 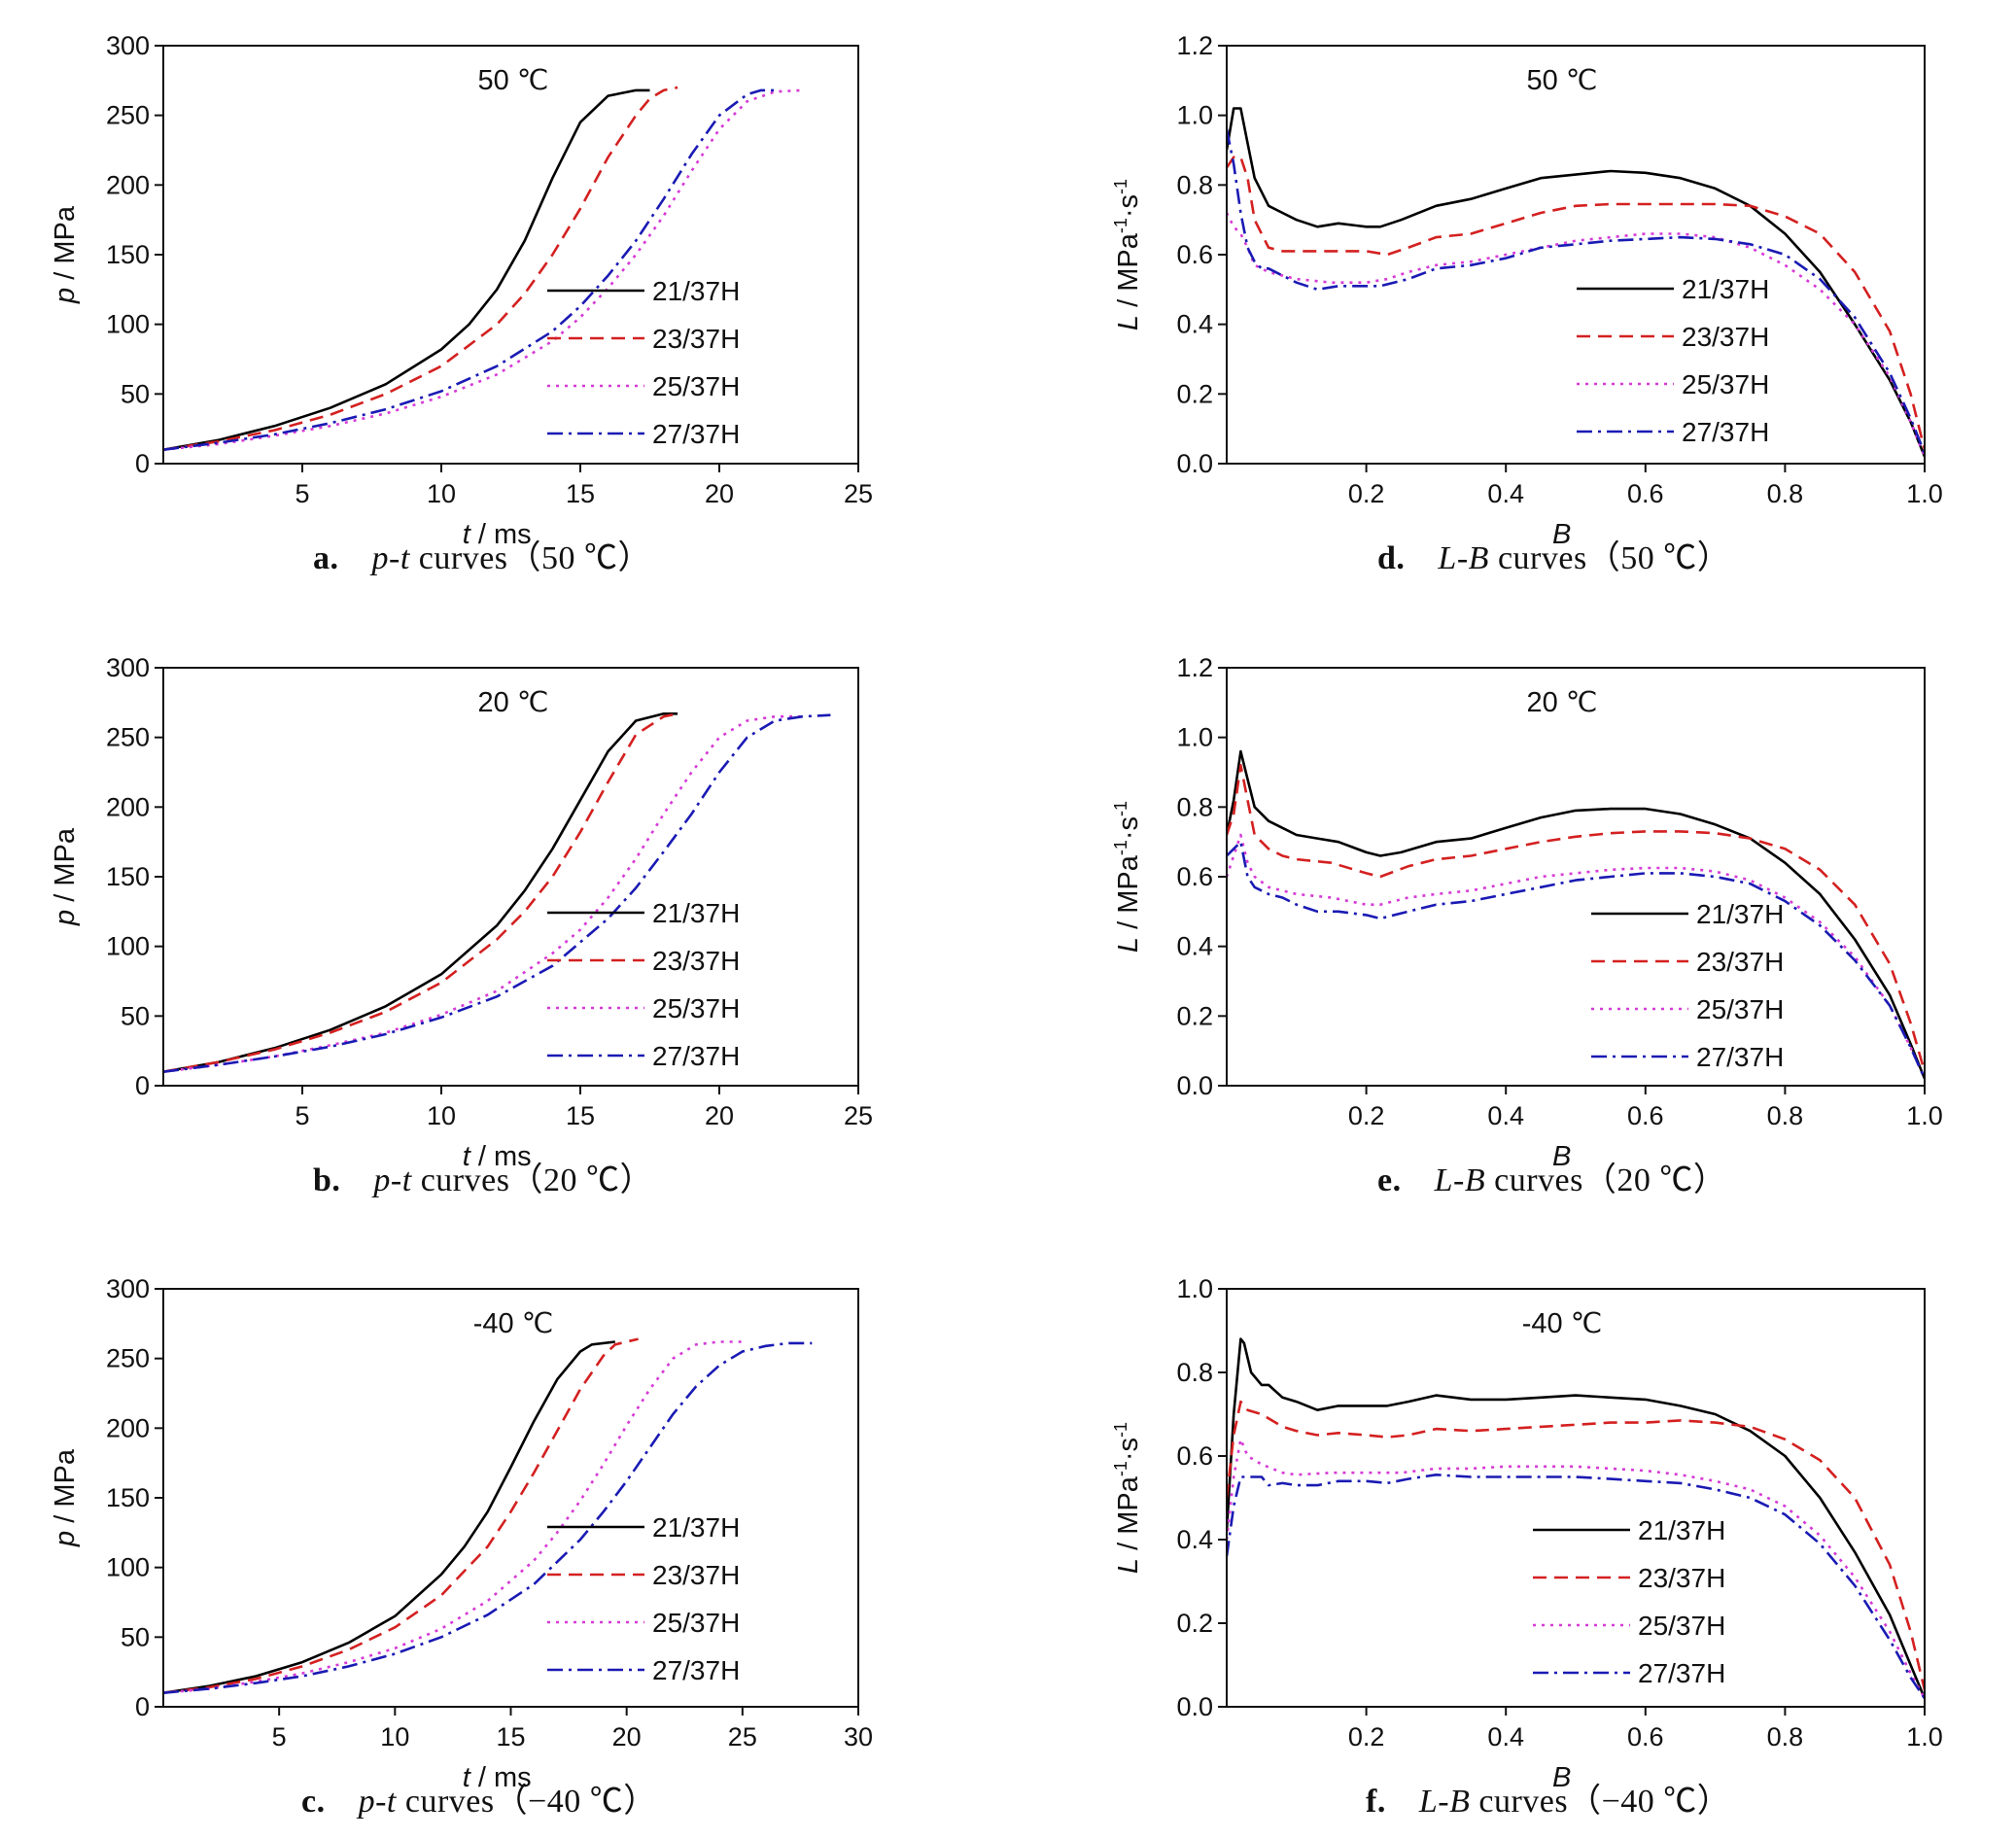 What do you see at coordinates (1391, 558) in the screenshot?
I see `caption-letter: d.` at bounding box center [1391, 558].